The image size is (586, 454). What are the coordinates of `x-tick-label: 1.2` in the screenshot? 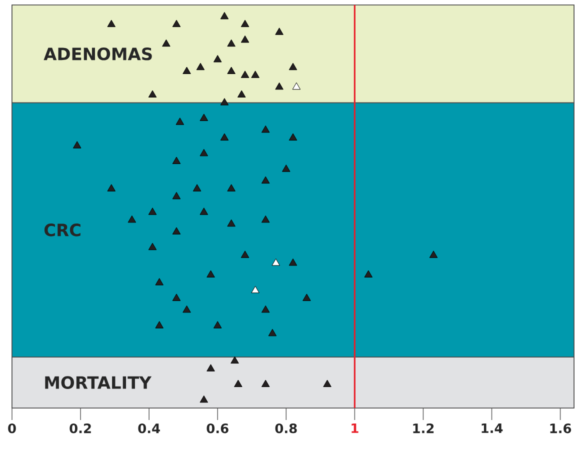 It's located at (423, 428).